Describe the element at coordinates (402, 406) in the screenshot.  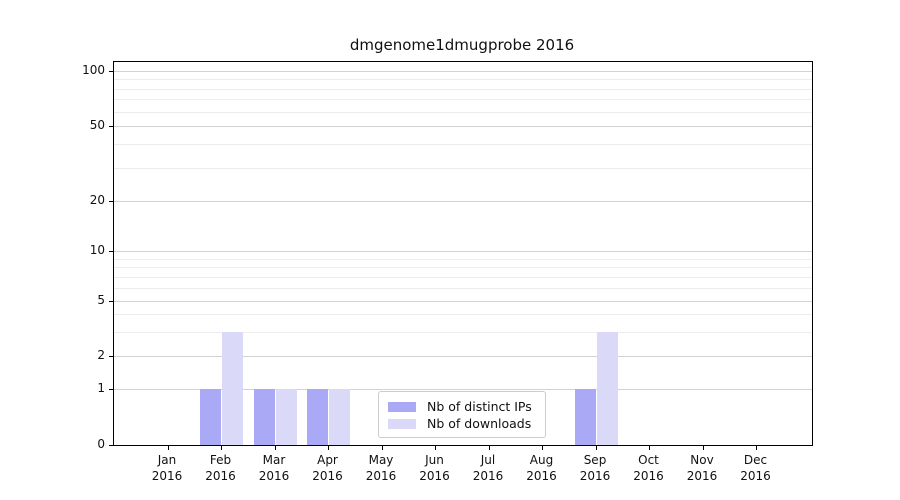
I see `legend-swatch-distinct-ips` at that location.